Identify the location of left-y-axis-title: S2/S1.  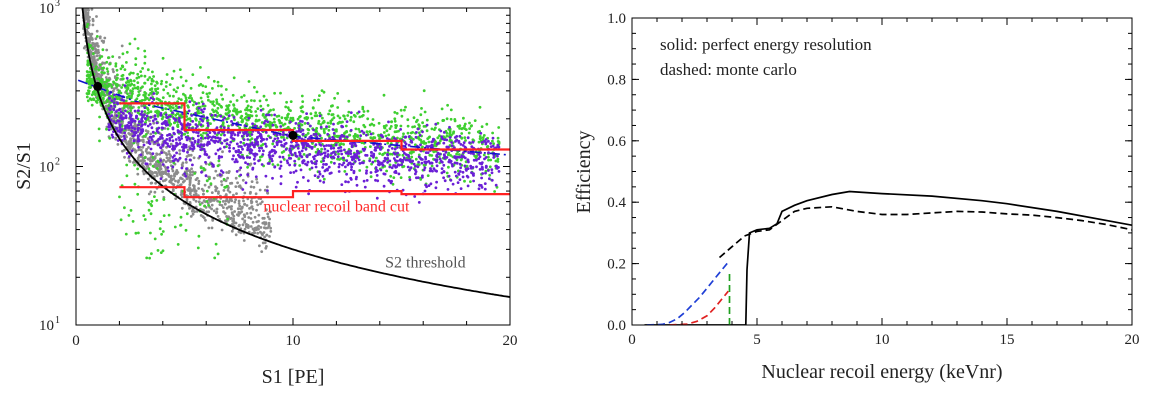
(24, 166).